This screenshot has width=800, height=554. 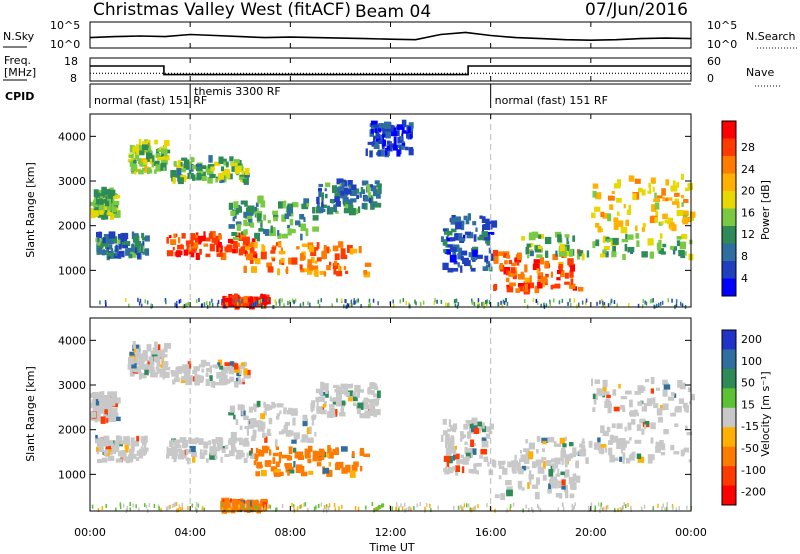 What do you see at coordinates (729, 476) in the screenshot?
I see `colorbar-swatch` at bounding box center [729, 476].